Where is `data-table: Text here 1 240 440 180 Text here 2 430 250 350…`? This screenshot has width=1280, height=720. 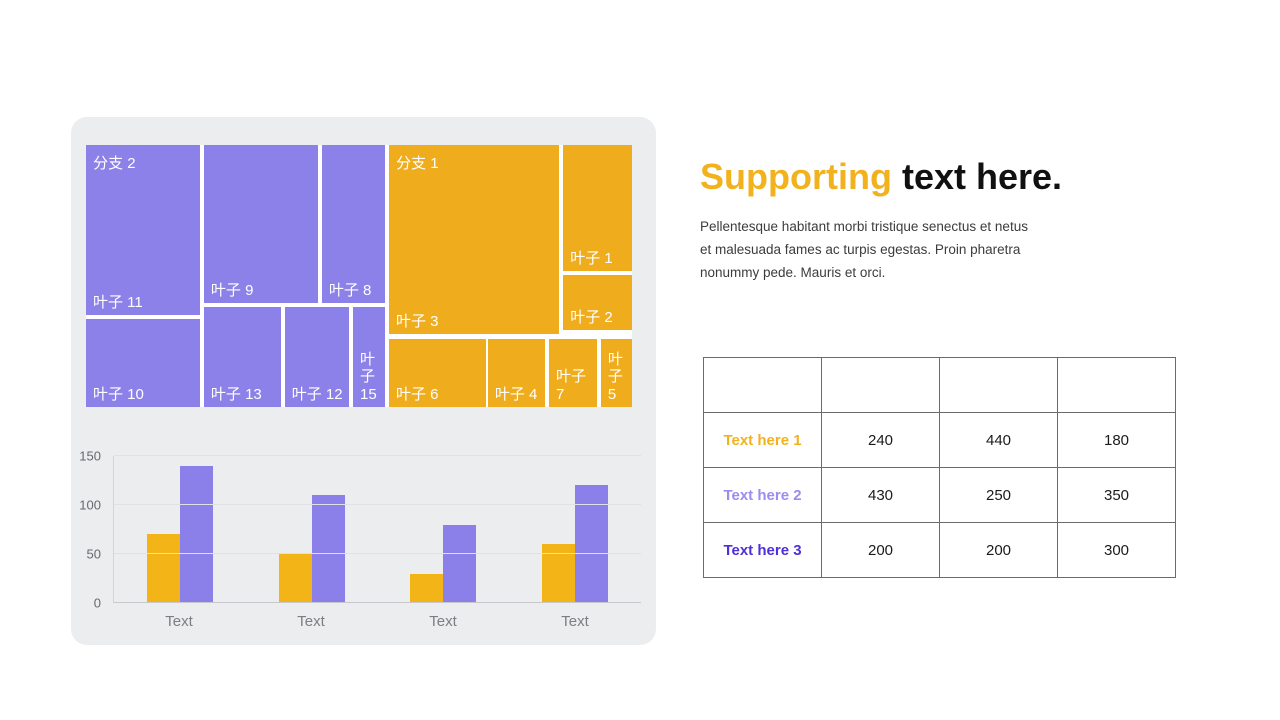
data-table: Text here 1 240 440 180 Text here 2 430 250 350… is located at coordinates (939, 467).